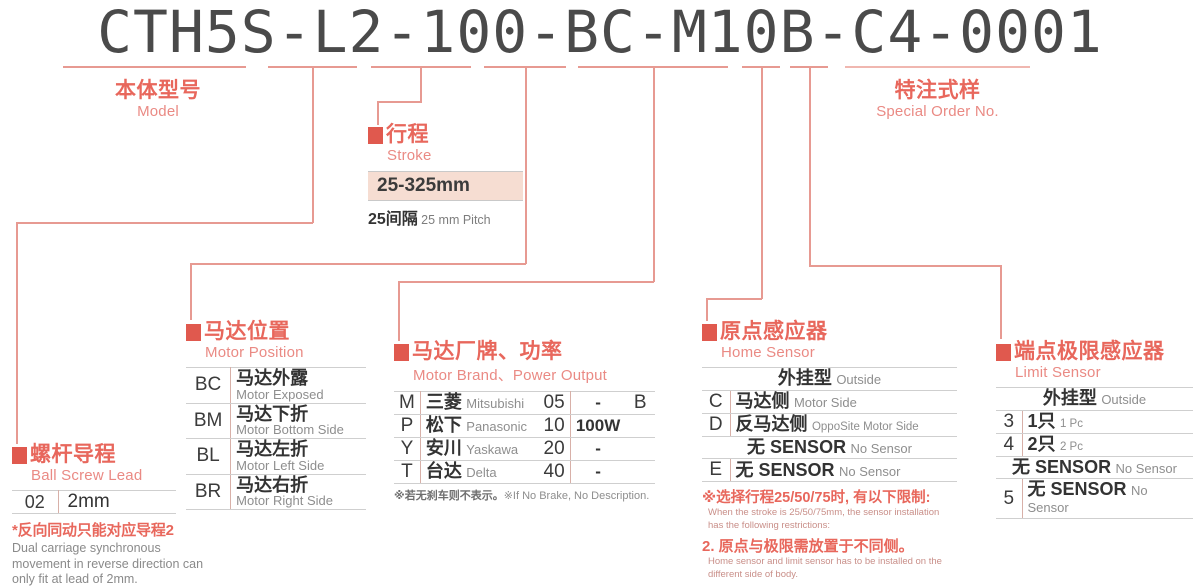 The width and height of the screenshot is (1200, 588). Describe the element at coordinates (1107, 445) in the screenshot. I see `cell-desc: 2只 2 Pc` at that location.